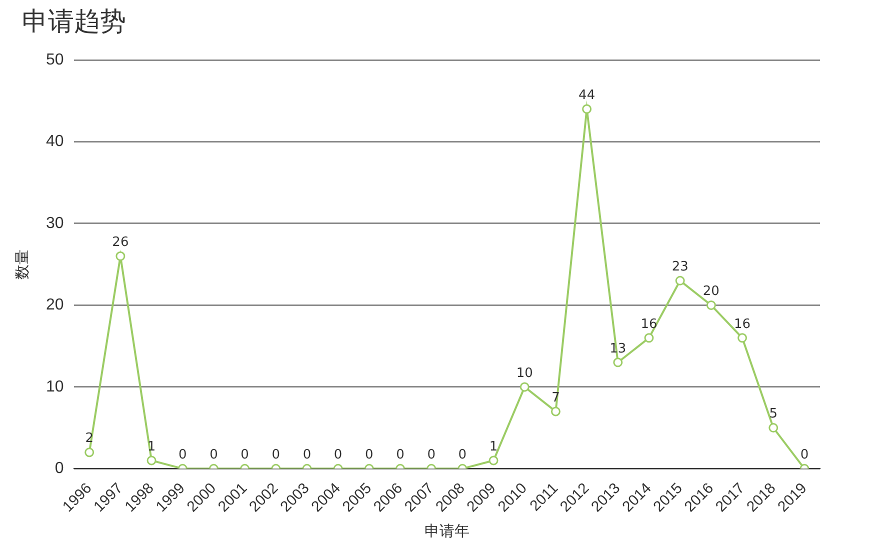 The width and height of the screenshot is (890, 547). What do you see at coordinates (55, 141) in the screenshot?
I see `y-tick-label: 40` at bounding box center [55, 141].